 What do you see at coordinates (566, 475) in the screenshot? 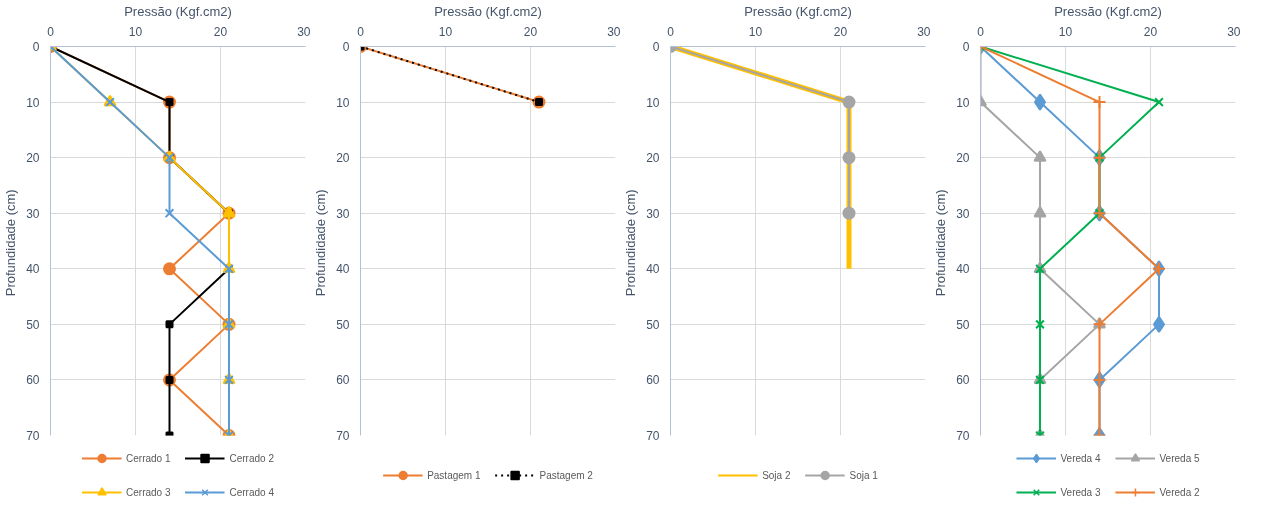
I see `legend-label: Pastagem 2` at bounding box center [566, 475].